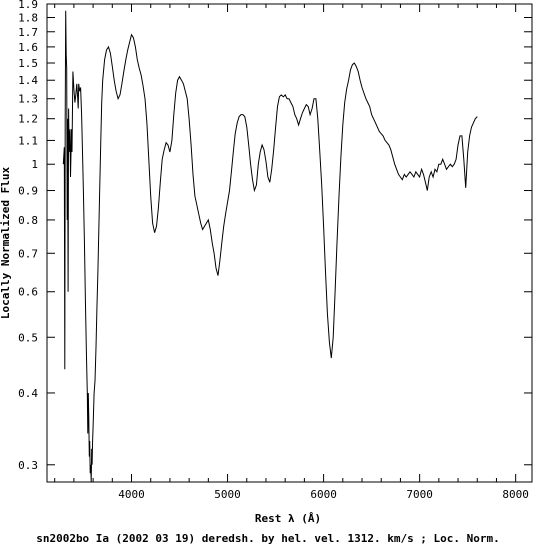  What do you see at coordinates (28, 292) in the screenshot?
I see `y-tick-label: 0.6` at bounding box center [28, 292].